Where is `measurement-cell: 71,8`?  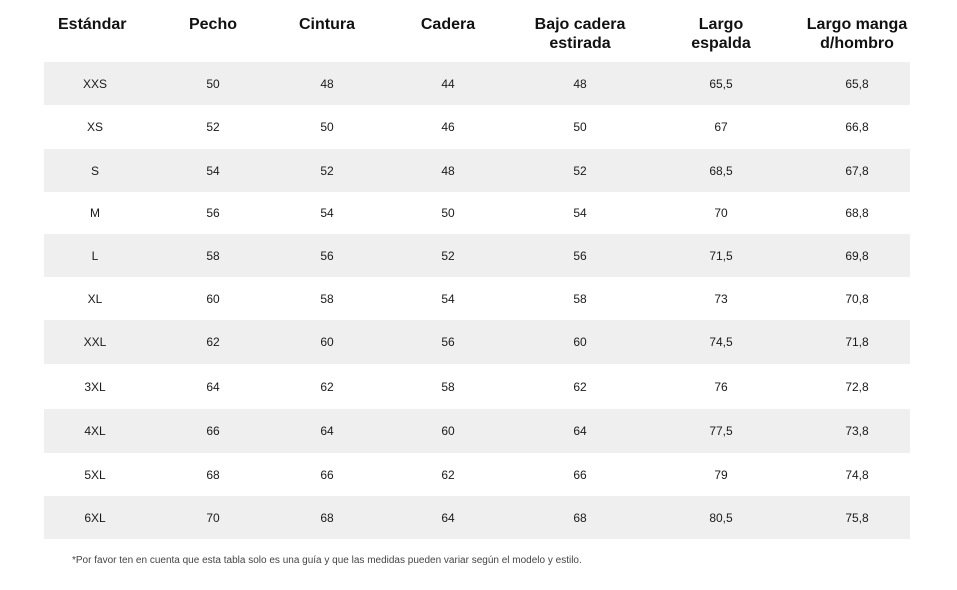 measurement-cell: 71,8 is located at coordinates (857, 342).